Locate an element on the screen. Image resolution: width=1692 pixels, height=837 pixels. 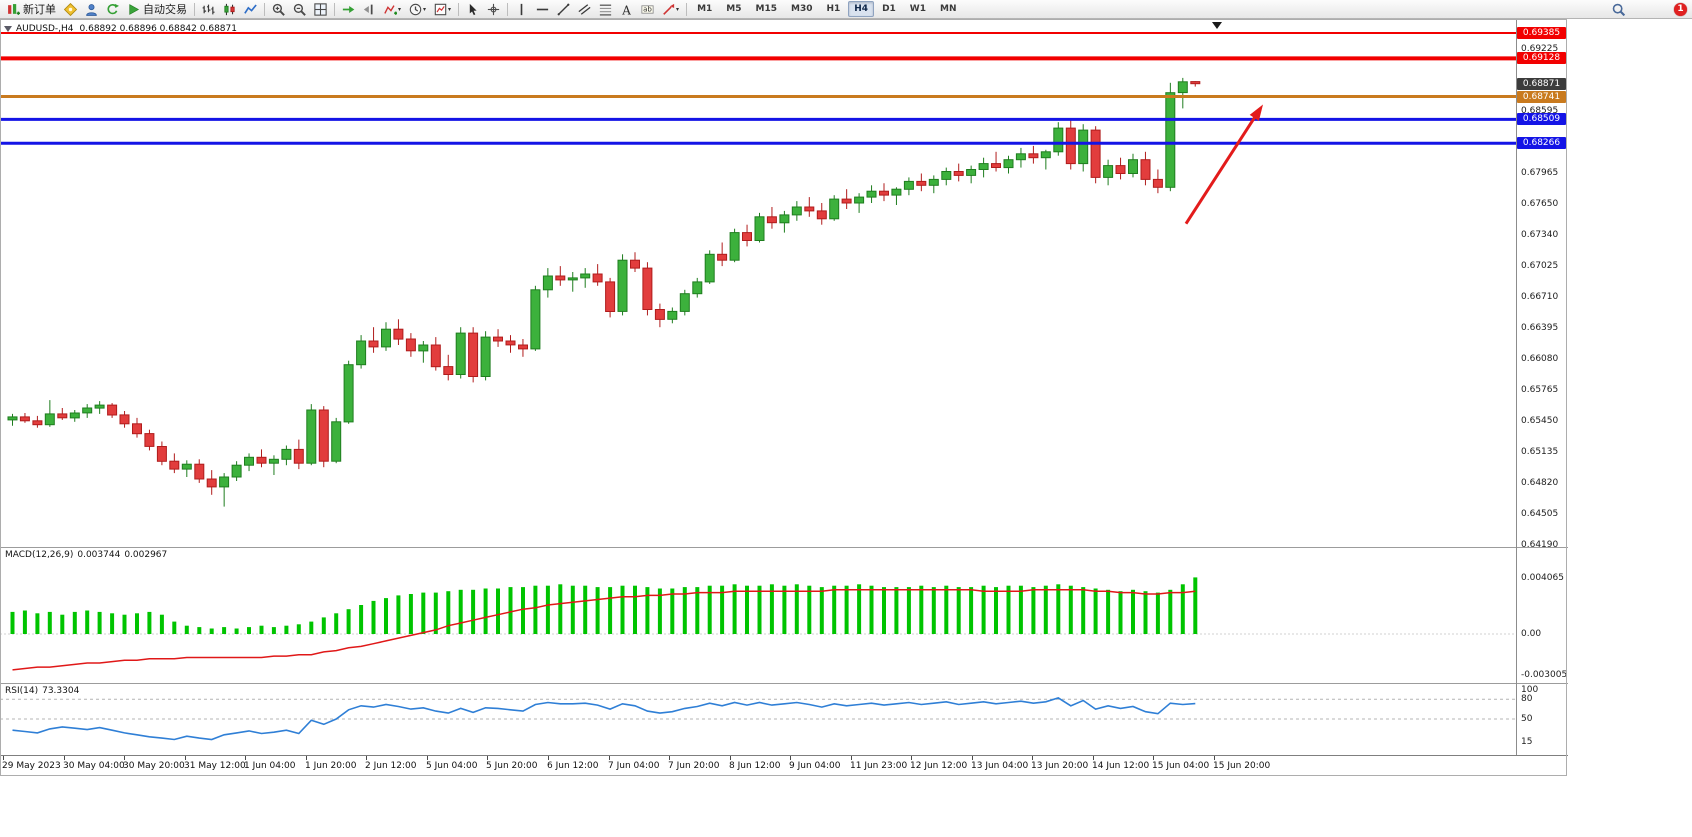
time-axis-label: 15 Jun 04:00 is located at coordinates (1181, 766).